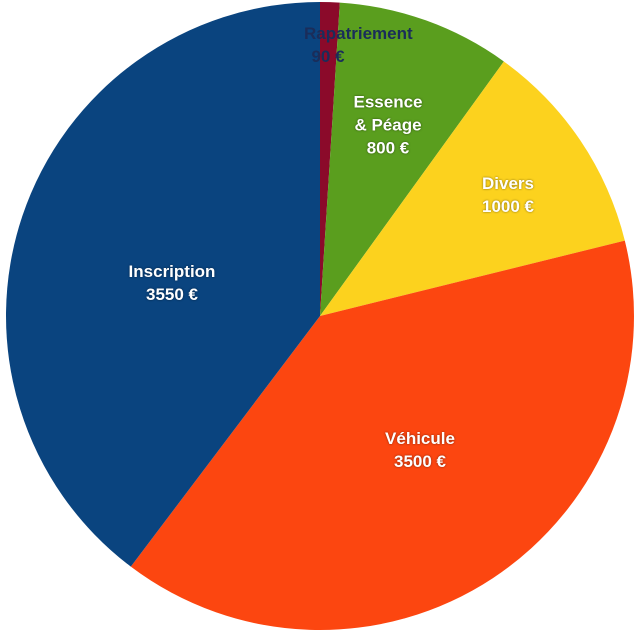 The height and width of the screenshot is (631, 640). I want to click on slice-label: Divers 1000 €, so click(508, 195).